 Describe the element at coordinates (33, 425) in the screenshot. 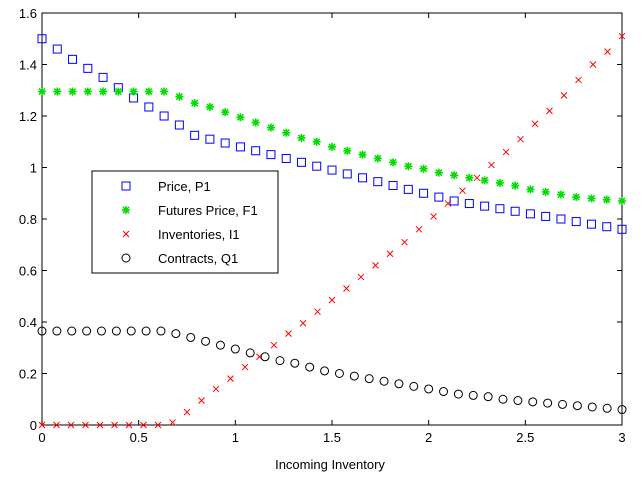

I see `y-tick-label: 0` at that location.